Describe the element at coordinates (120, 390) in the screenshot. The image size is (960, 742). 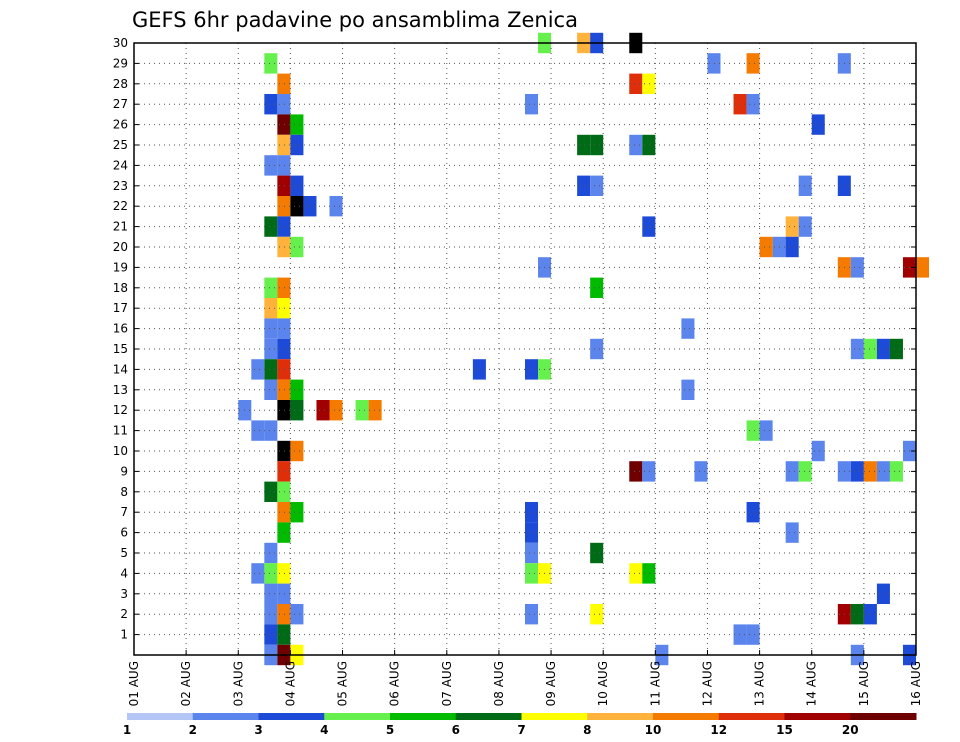
I see `y-tick-label: 13` at that location.